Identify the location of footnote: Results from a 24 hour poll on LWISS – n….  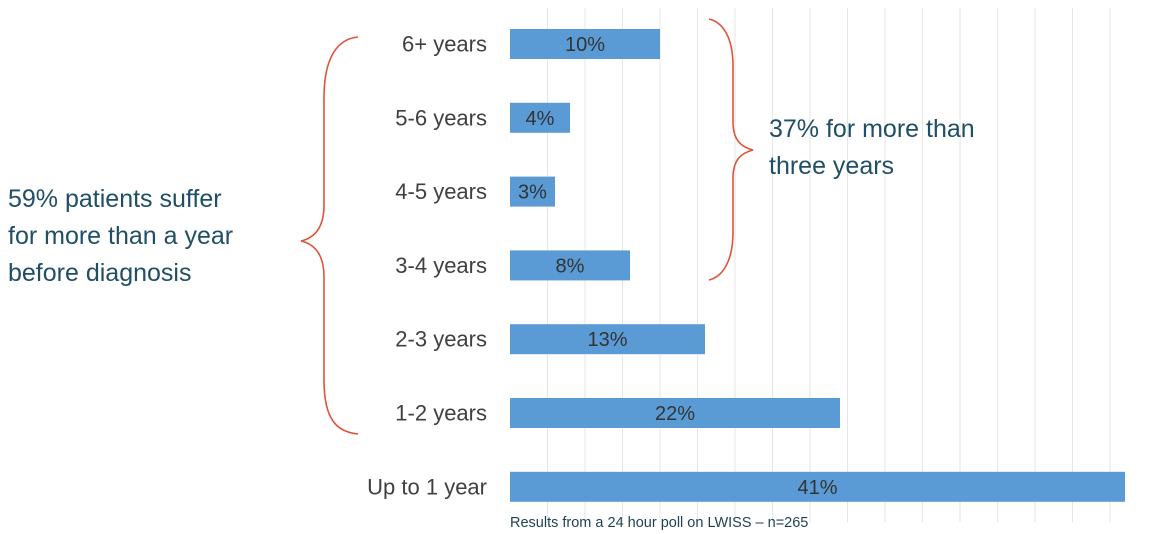
(659, 523).